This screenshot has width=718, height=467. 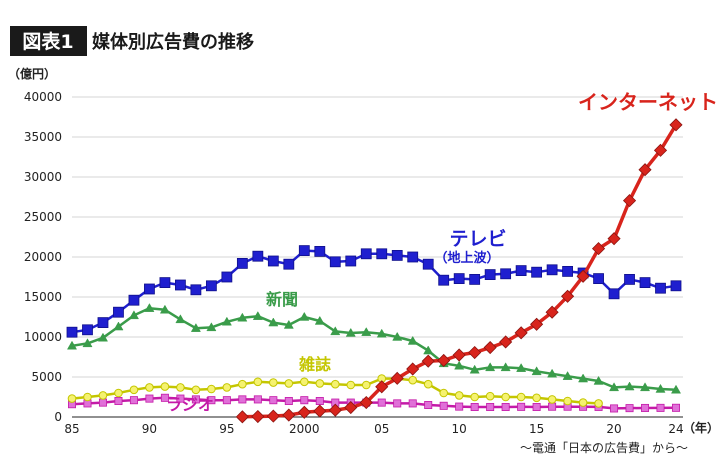 What do you see at coordinates (490, 396) in the screenshot?
I see `point-3-2012` at bounding box center [490, 396].